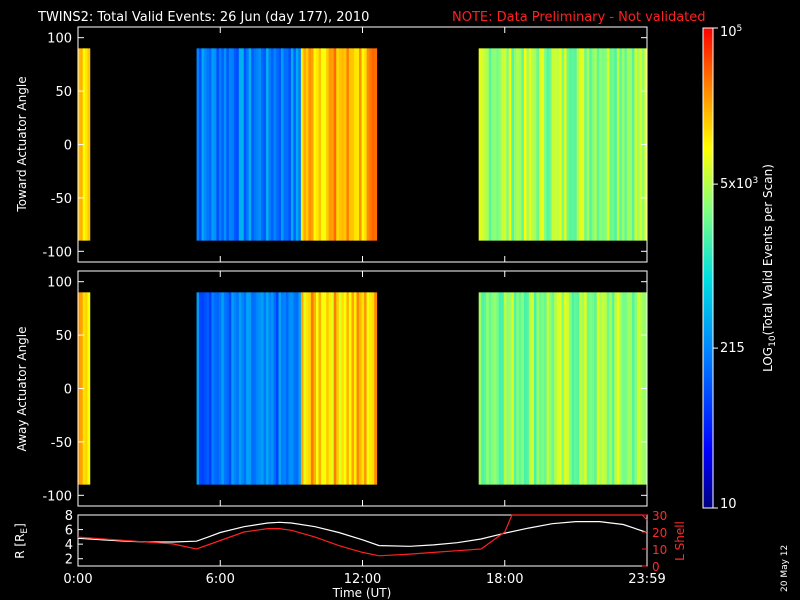  Describe the element at coordinates (61, 443) in the screenshot. I see `away-ytick-label: -50` at that location.